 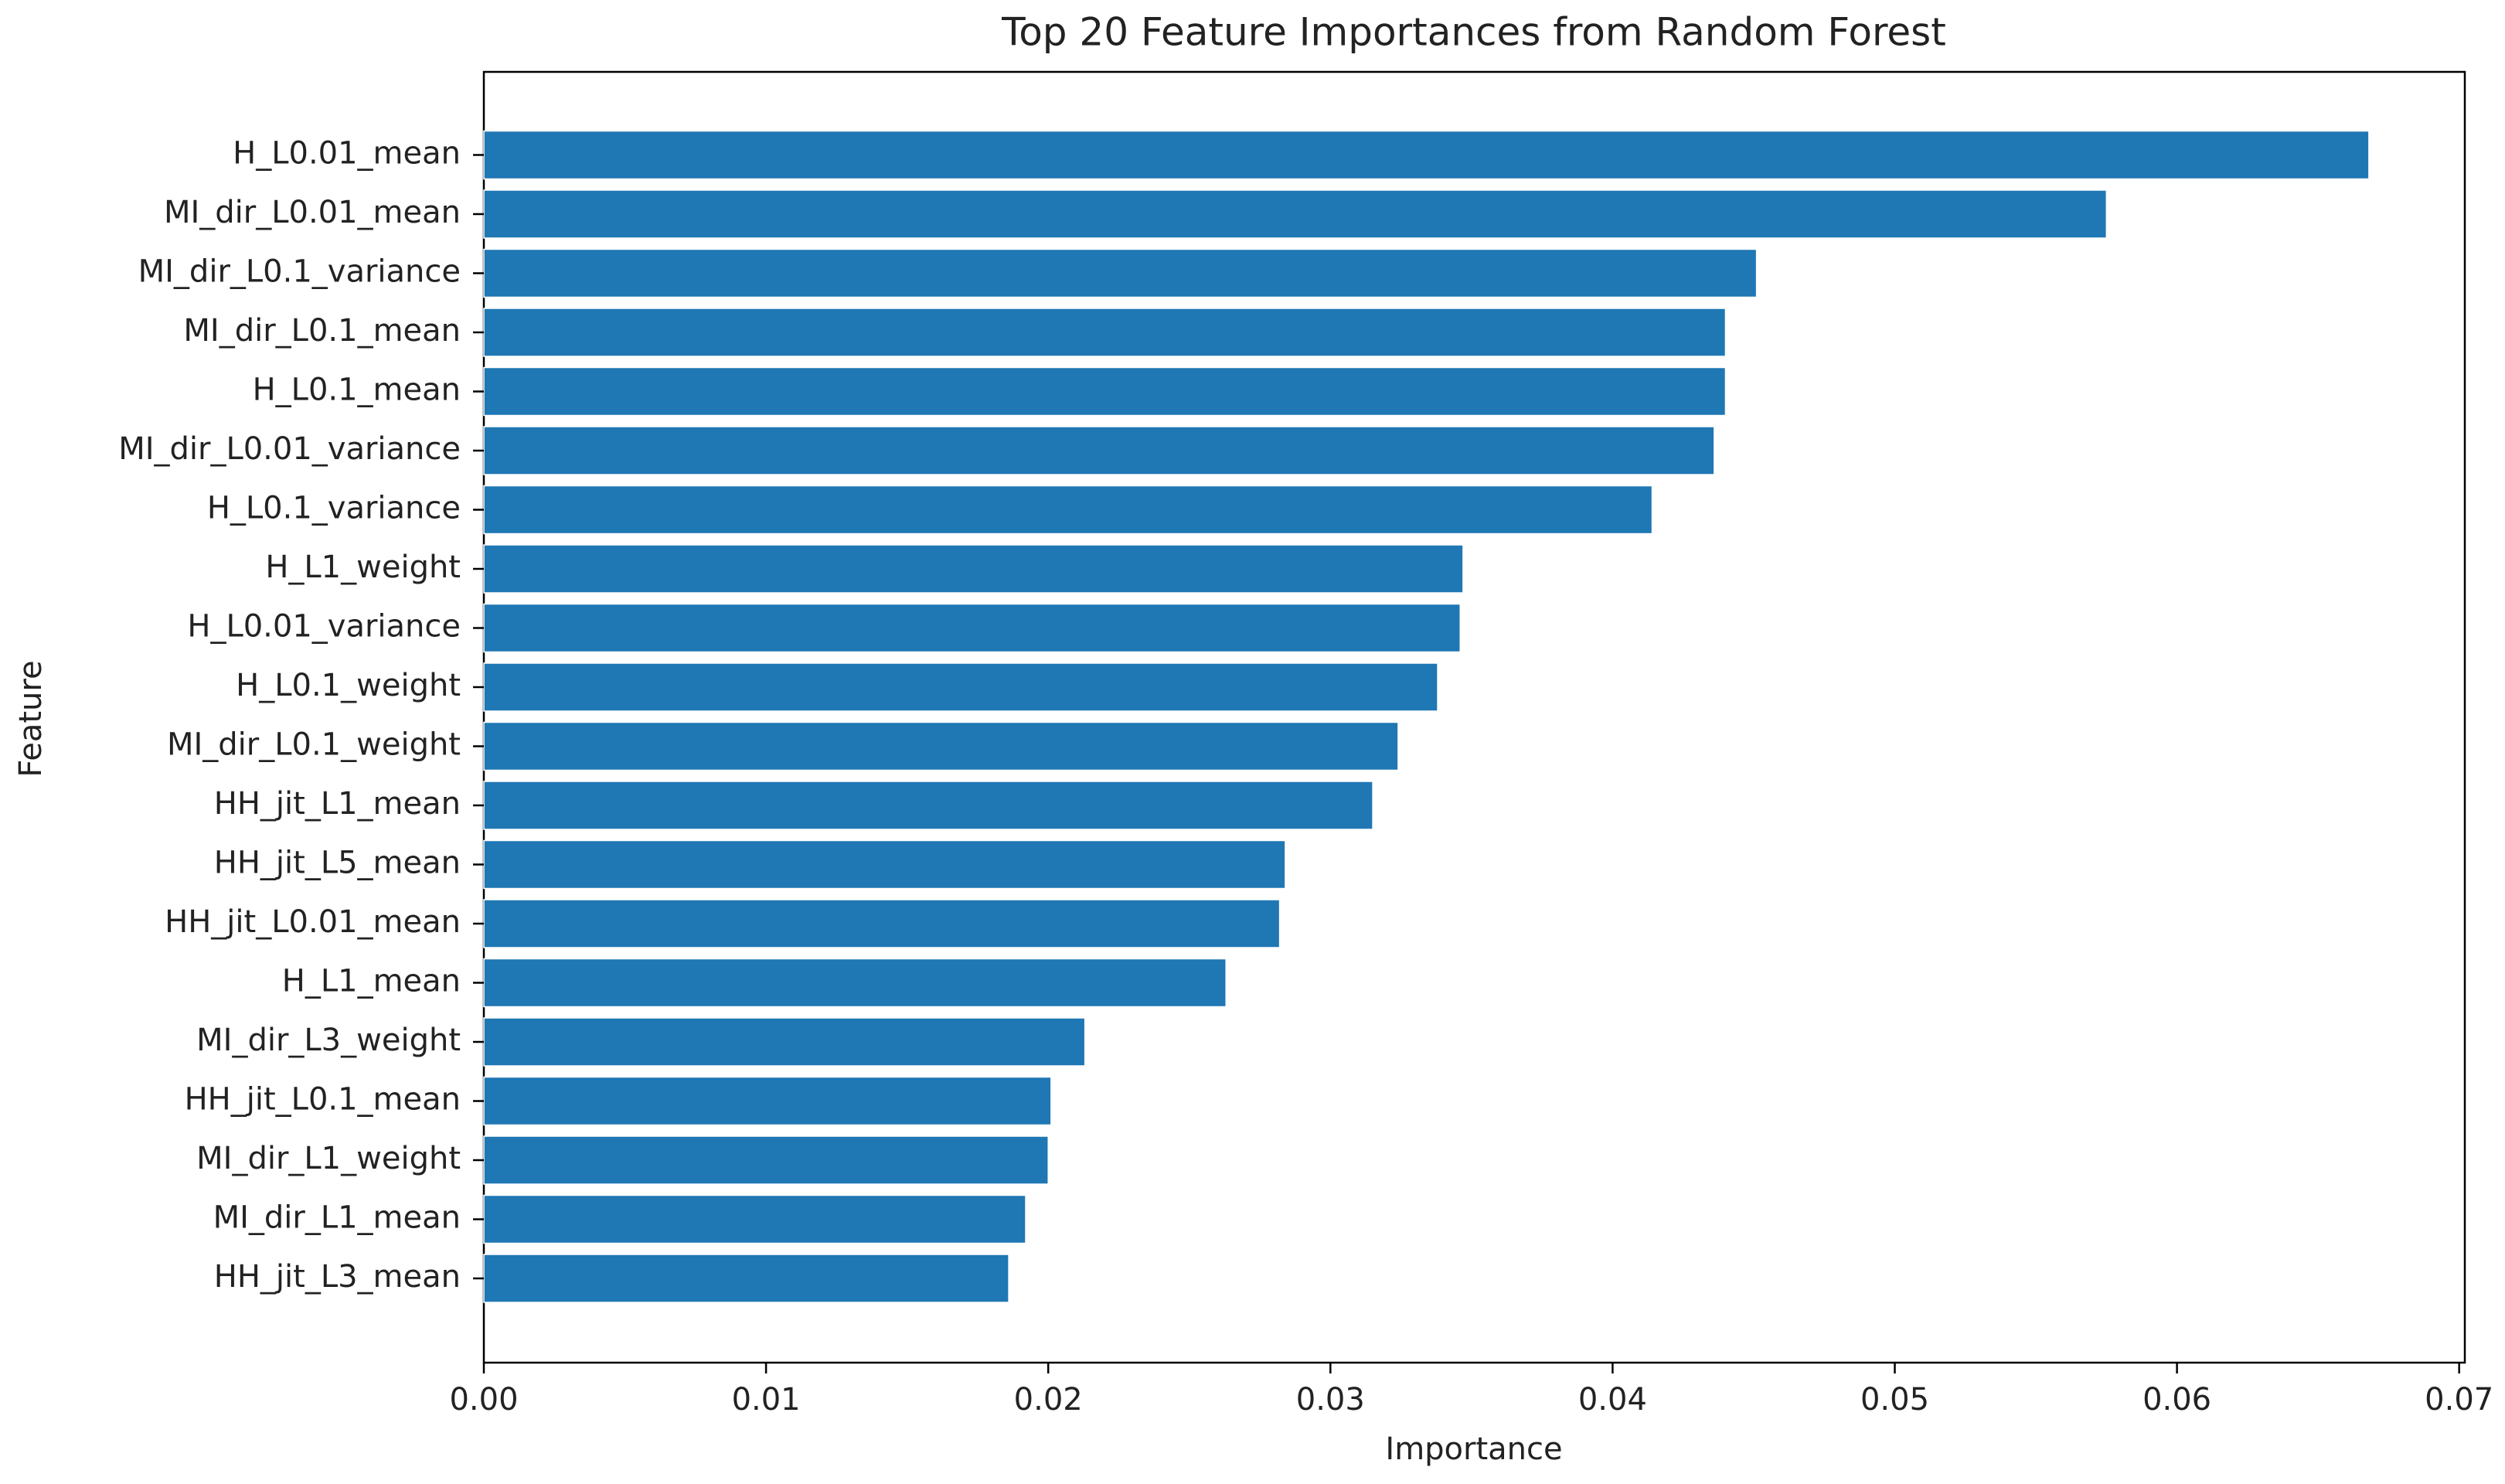 I want to click on x-tick-label: 0.01, so click(x=766, y=1400).